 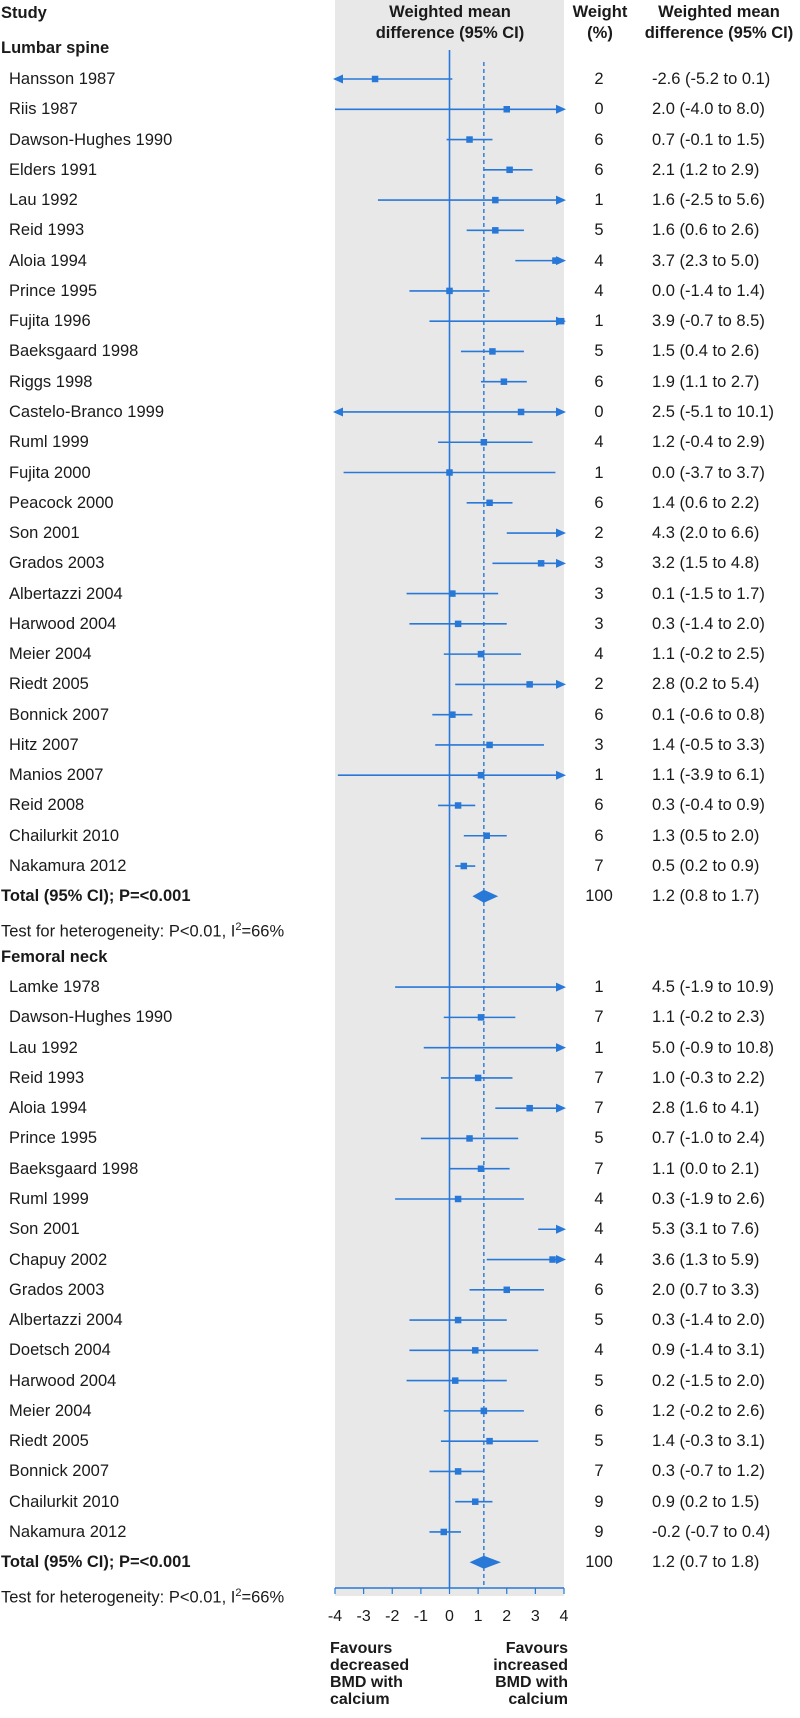 What do you see at coordinates (450, 33) in the screenshot?
I see `plot-header-line2: difference (95% CI)` at bounding box center [450, 33].